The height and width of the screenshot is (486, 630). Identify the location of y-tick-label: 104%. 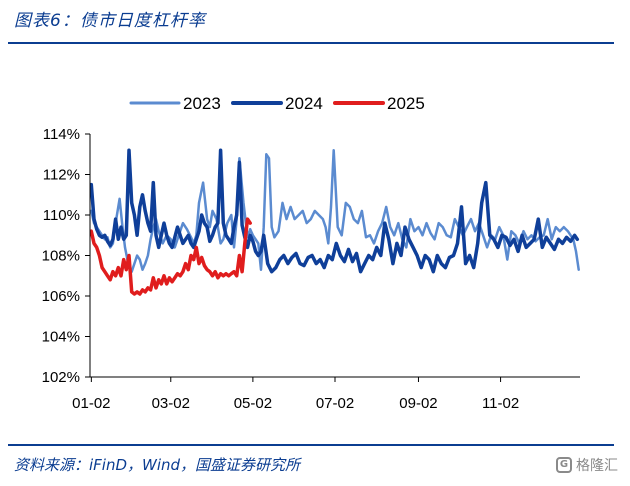
(61, 337).